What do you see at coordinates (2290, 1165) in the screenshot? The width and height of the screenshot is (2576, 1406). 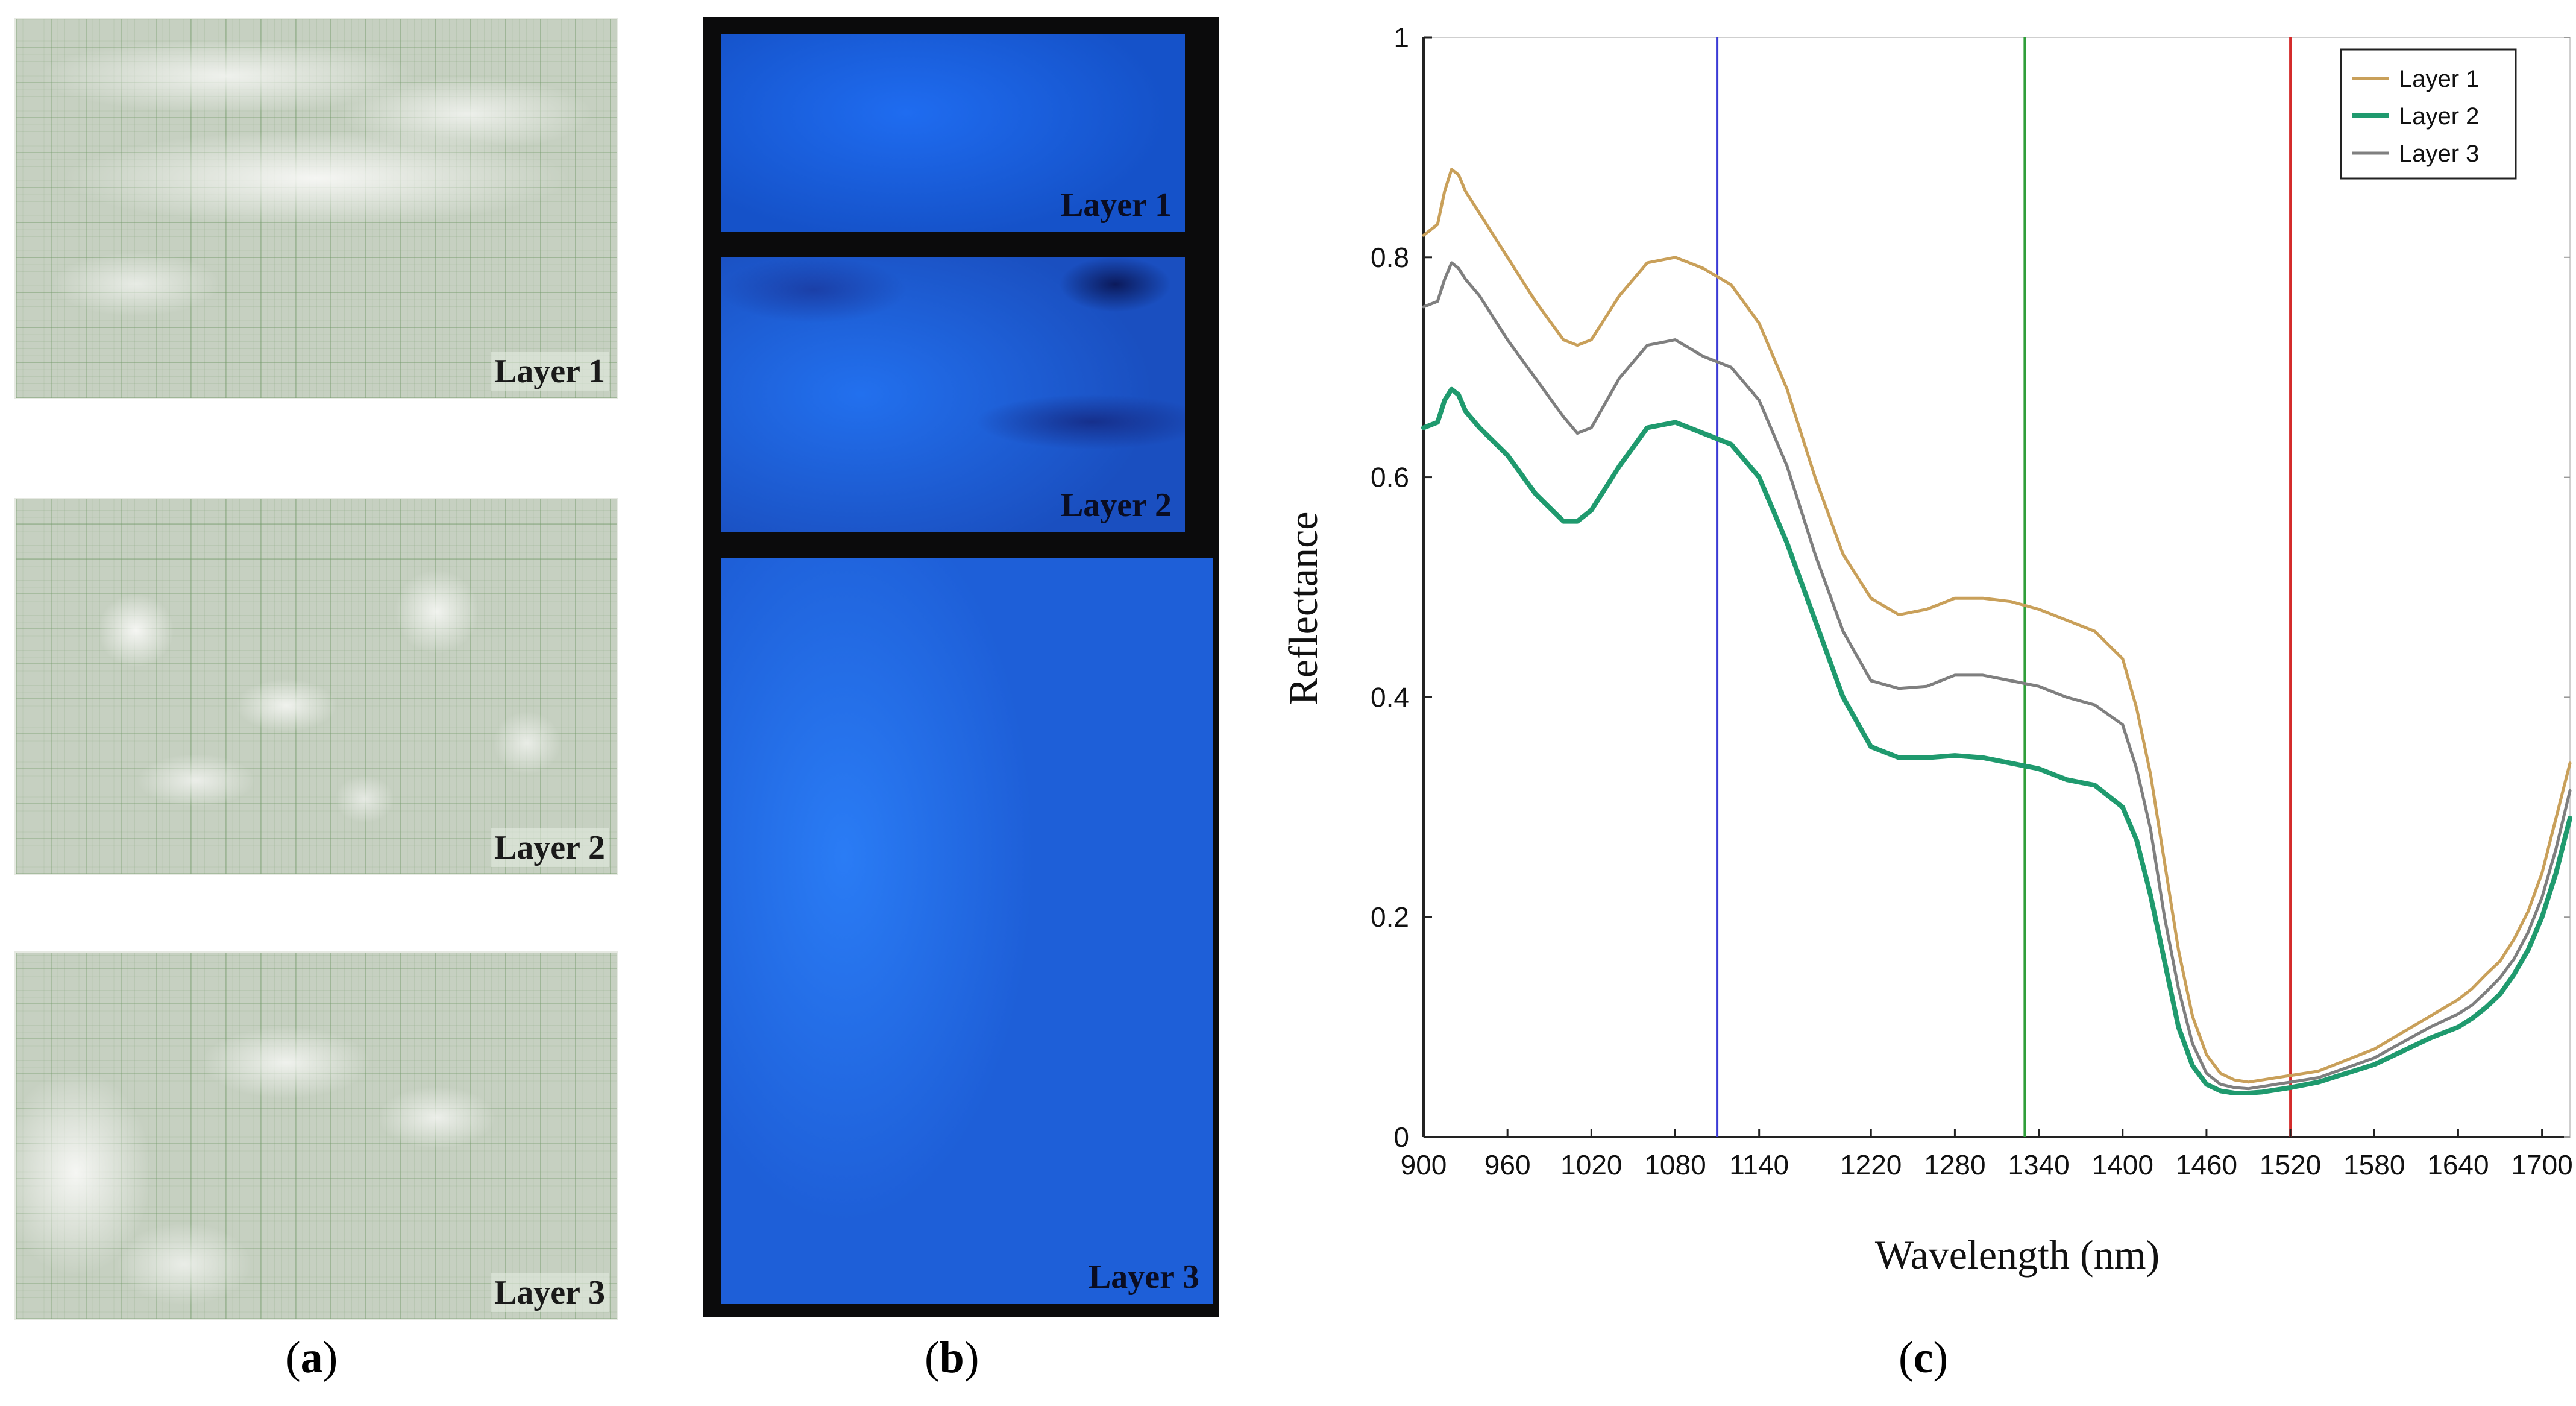 I see `x-tick-label: 1520` at bounding box center [2290, 1165].